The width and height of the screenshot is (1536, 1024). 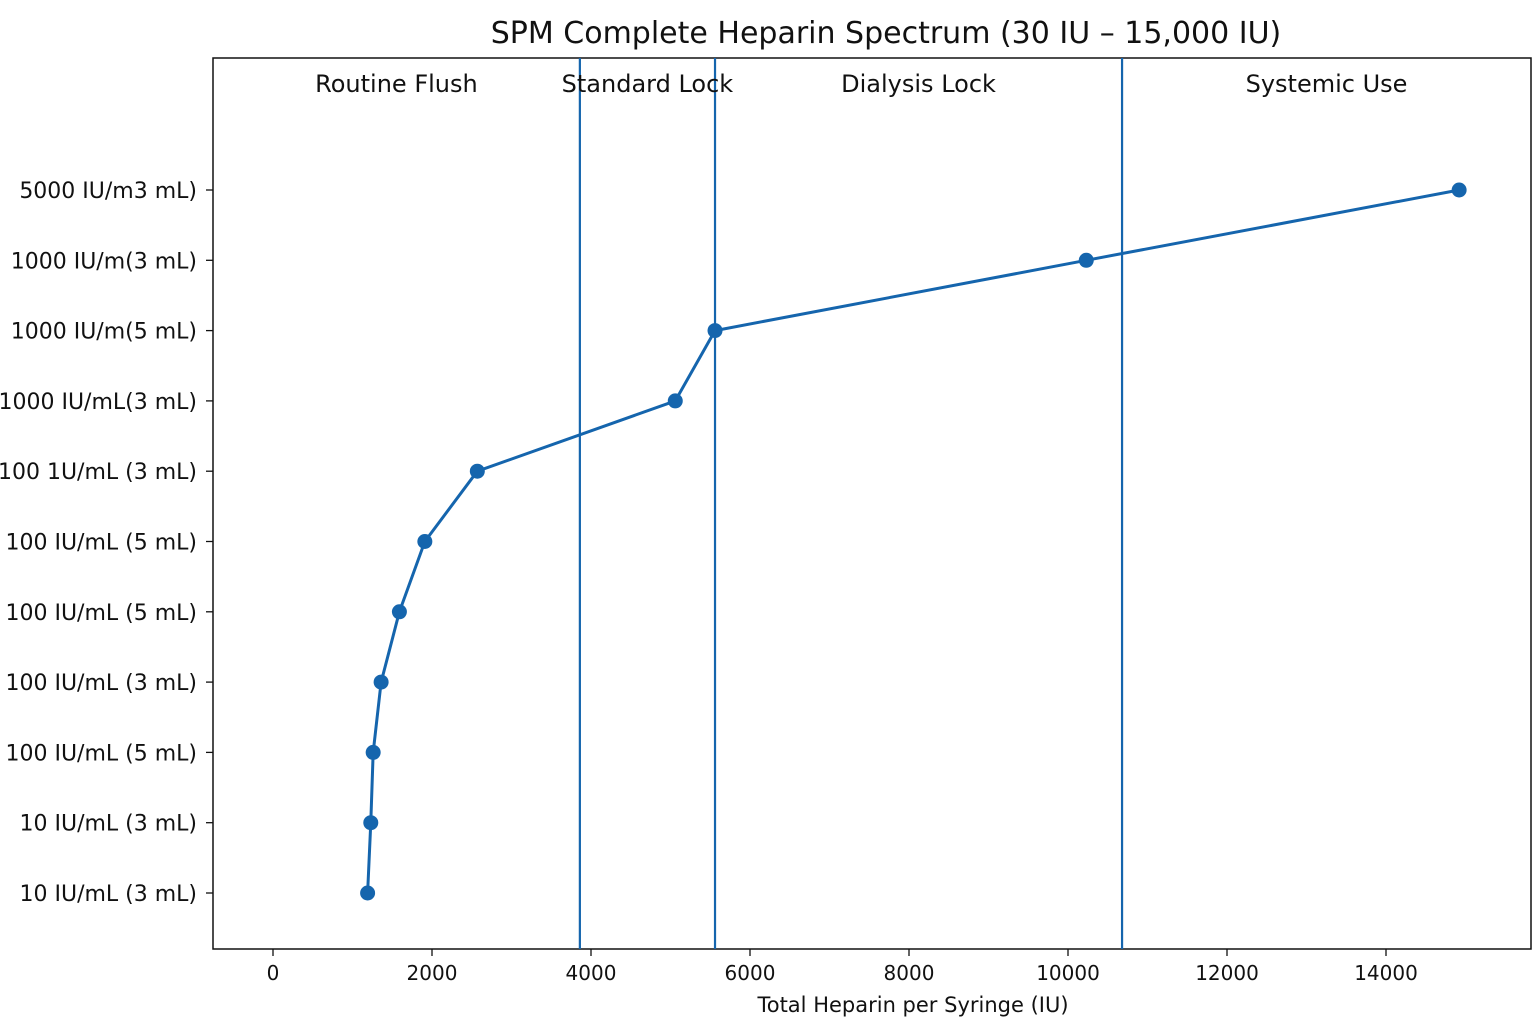 What do you see at coordinates (104, 332) in the screenshot?
I see `y-tick-label-8: 1000 IU/m(5 mL)` at bounding box center [104, 332].